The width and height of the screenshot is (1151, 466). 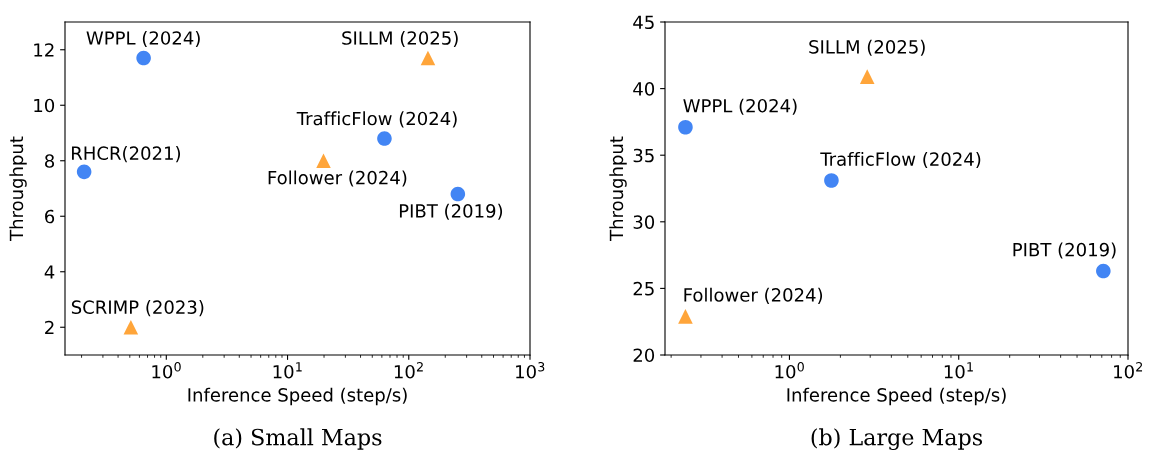 What do you see at coordinates (44, 105) in the screenshot?
I see `y-tick-label: 10` at bounding box center [44, 105].